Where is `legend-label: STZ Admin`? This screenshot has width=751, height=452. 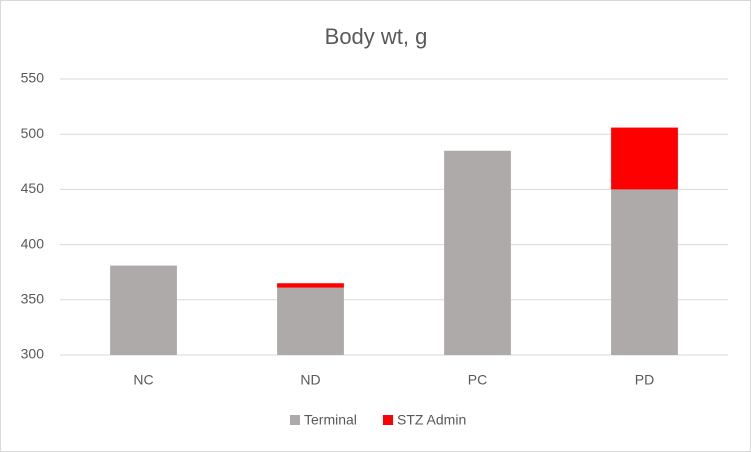
legend-label: STZ Admin is located at coordinates (431, 420).